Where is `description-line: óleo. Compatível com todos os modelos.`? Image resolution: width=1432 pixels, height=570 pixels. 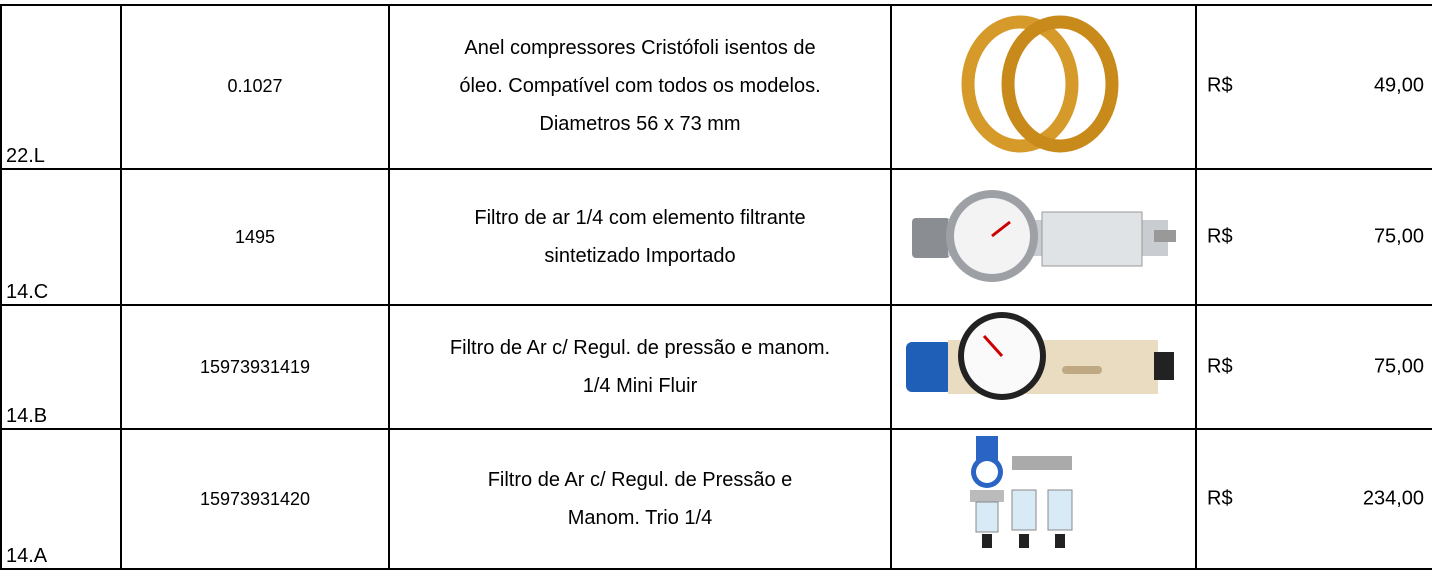 description-line: óleo. Compatível com todos os modelos. is located at coordinates (640, 86).